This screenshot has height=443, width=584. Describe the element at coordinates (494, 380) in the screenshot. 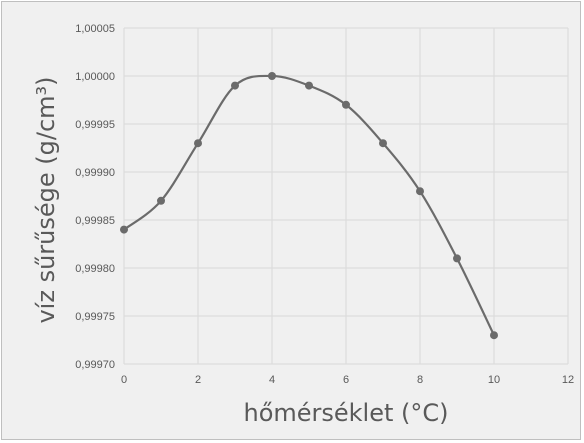

I see `x-tick-label: 10` at that location.